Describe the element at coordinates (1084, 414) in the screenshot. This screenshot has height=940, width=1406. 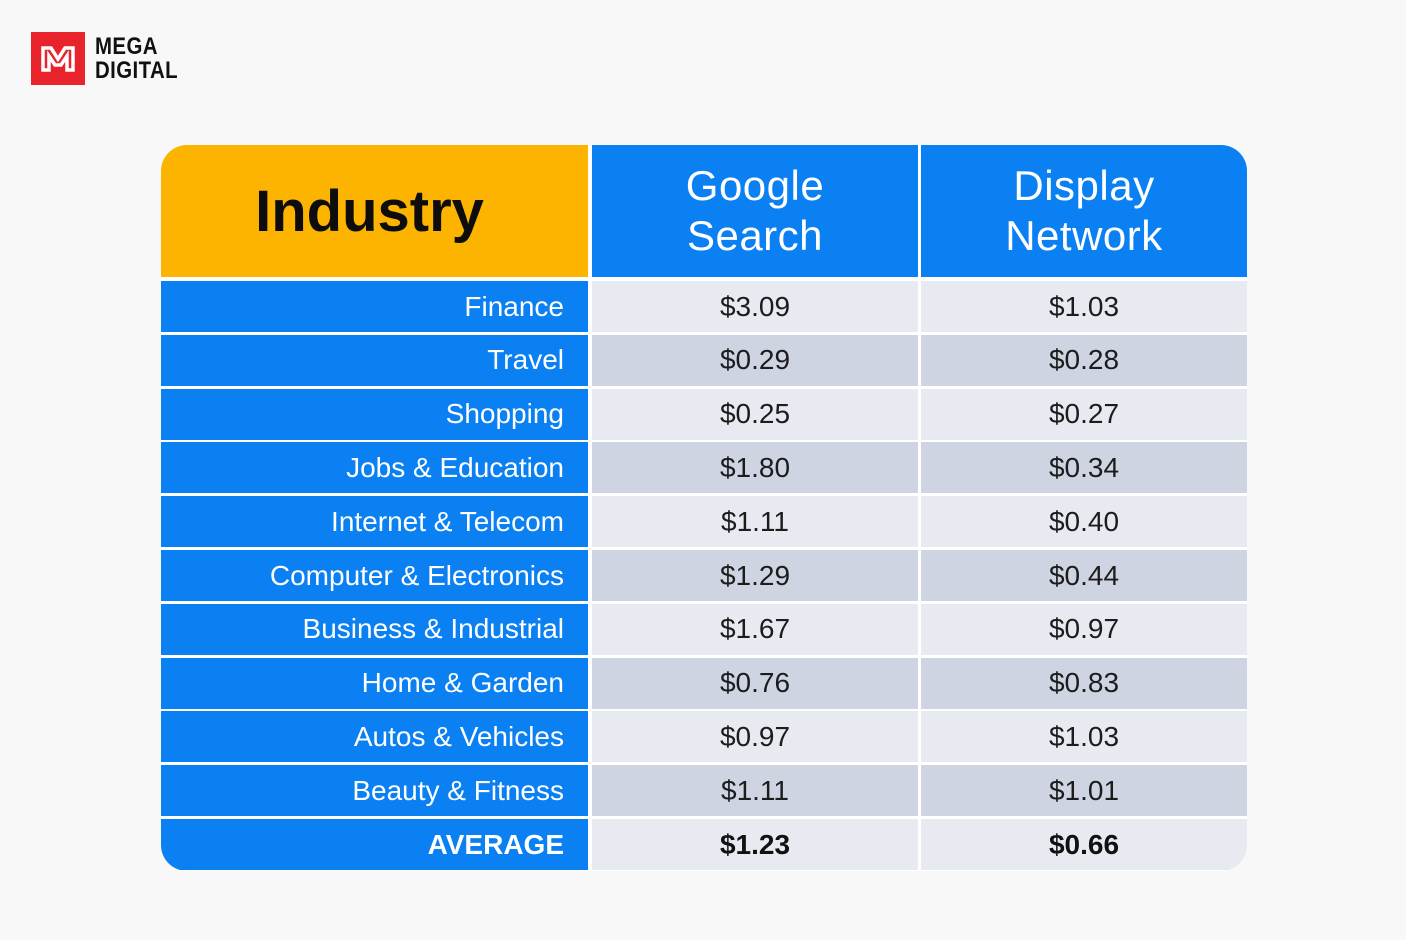
I see `display-network-cell: $0.27` at that location.